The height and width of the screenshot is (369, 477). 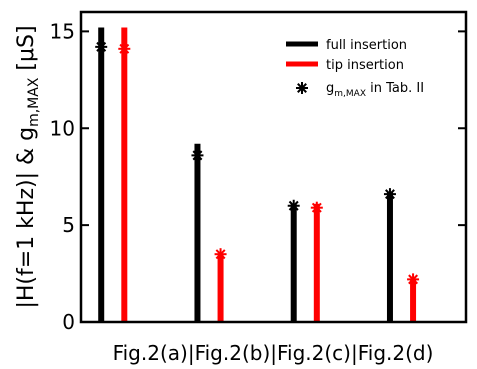 I want to click on x-tick-label-3: Fig.2(c), so click(x=314, y=353).